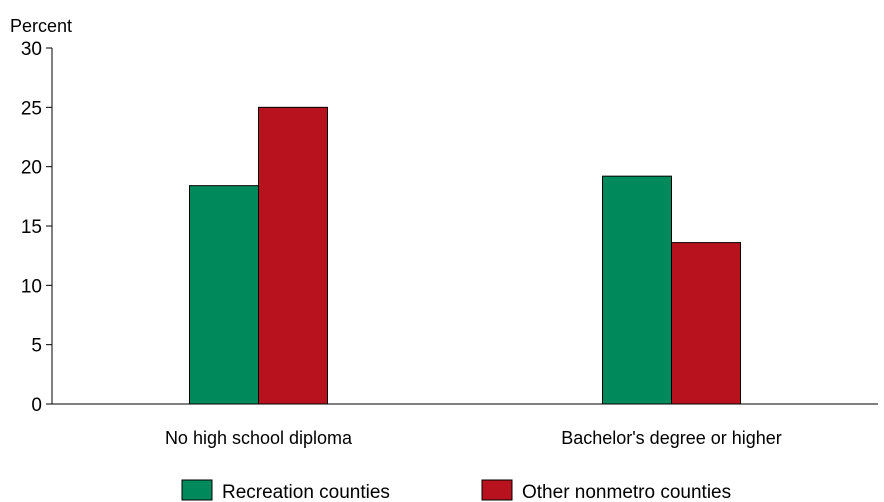 This screenshot has height=502, width=884. Describe the element at coordinates (31, 168) in the screenshot. I see `y-tick-label: 20` at that location.